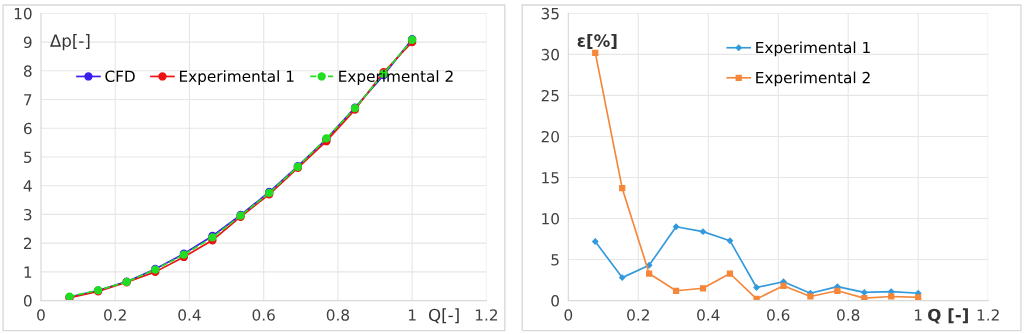 This screenshot has width=1024, height=334. Describe the element at coordinates (550, 54) in the screenshot. I see `y-tick-label: 30` at that location.